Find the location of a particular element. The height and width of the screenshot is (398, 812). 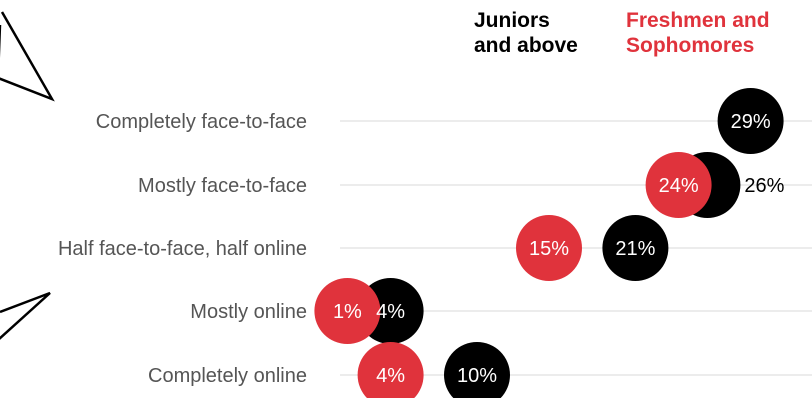

pointer-arrow-top is located at coordinates (27, 56).